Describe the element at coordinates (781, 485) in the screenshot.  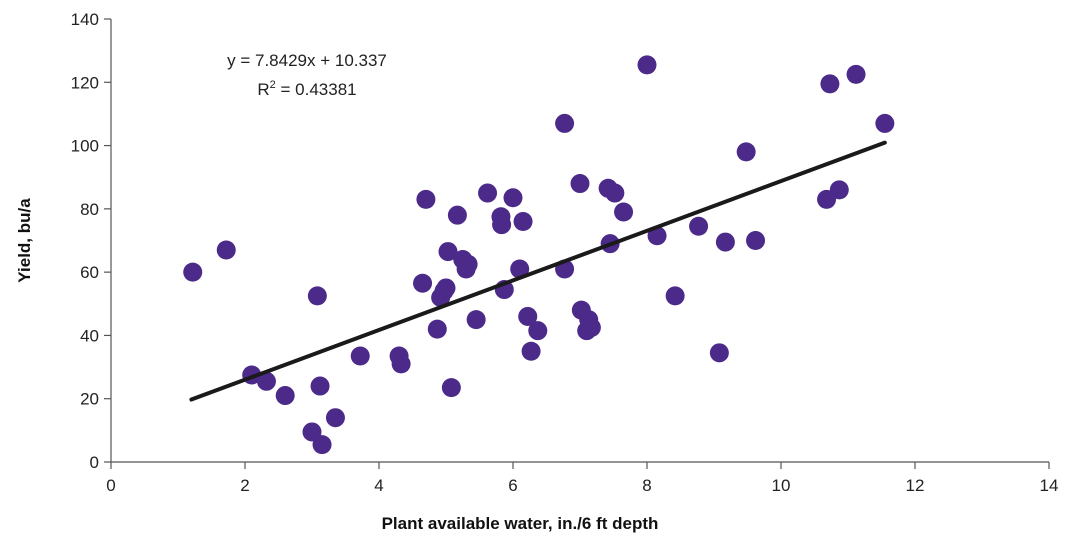
I see `x-tick-label: 10` at that location.